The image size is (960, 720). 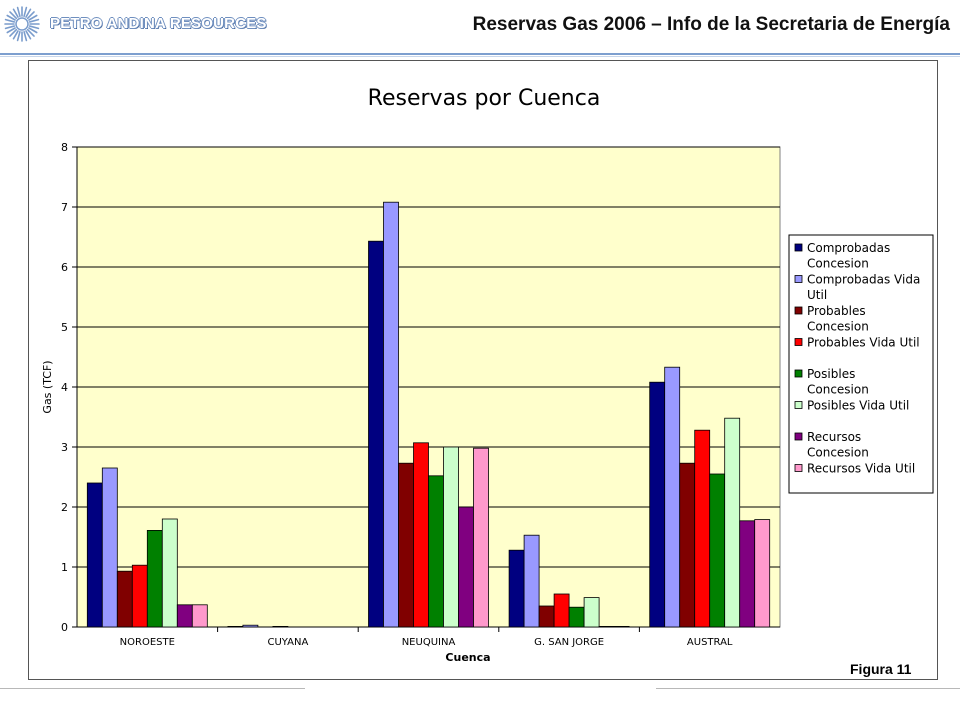 What do you see at coordinates (710, 642) in the screenshot?
I see `x-tick-label: AUSTRAL` at bounding box center [710, 642].